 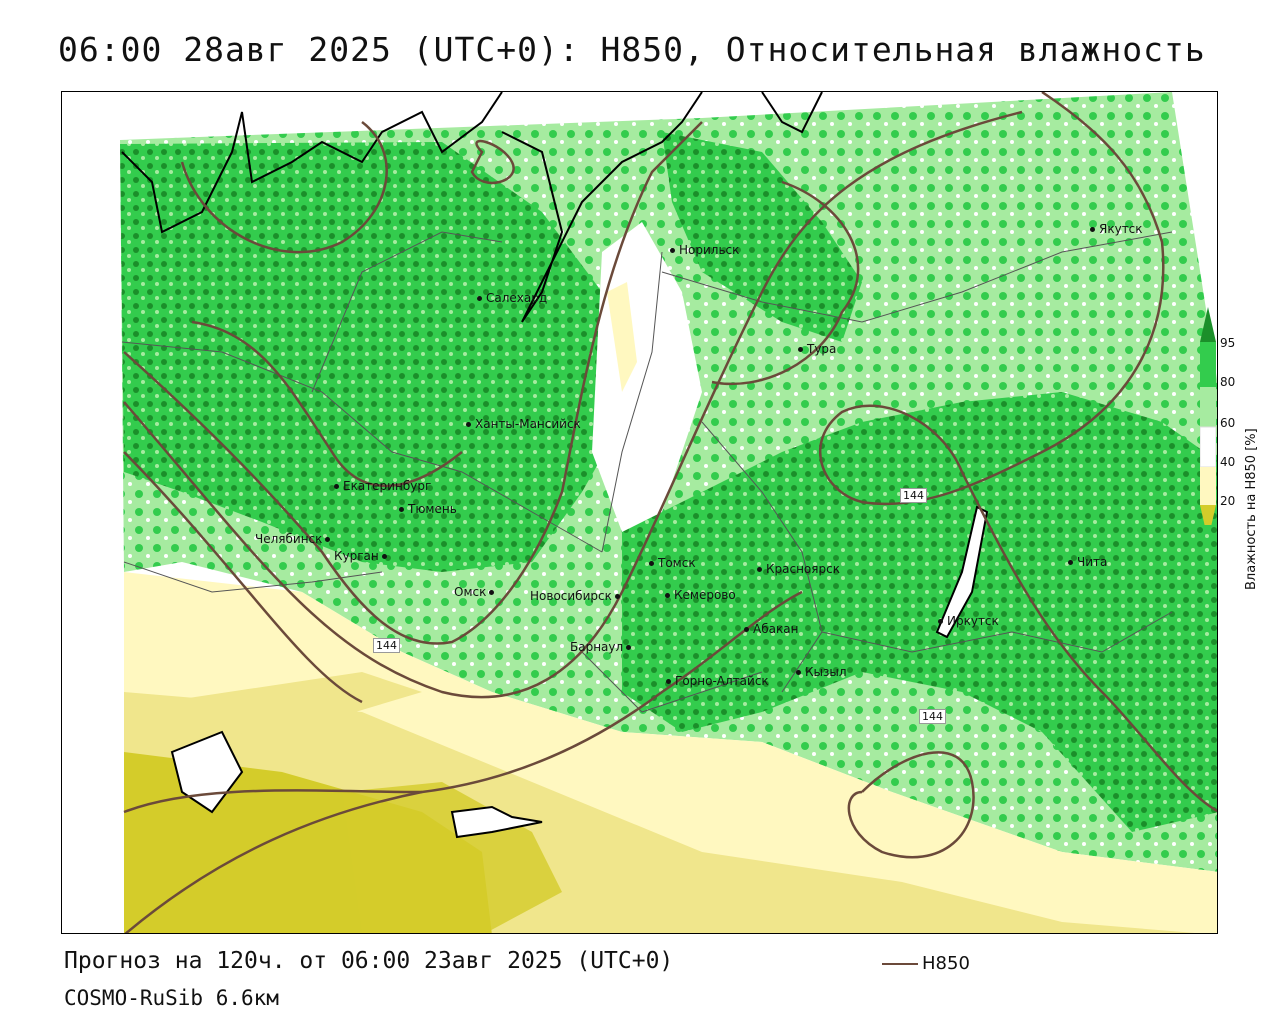 I want to click on city-kemerovo: Кемерово, so click(x=700, y=595).